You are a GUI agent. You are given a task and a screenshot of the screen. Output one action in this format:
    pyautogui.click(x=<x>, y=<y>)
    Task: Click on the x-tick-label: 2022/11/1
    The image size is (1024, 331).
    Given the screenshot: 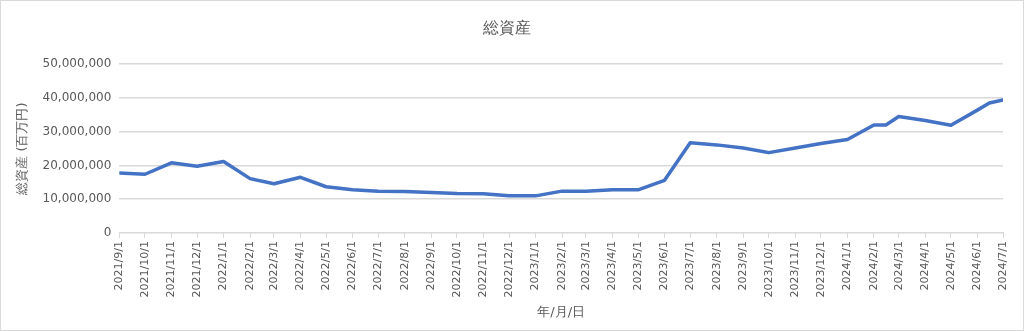 What is the action you would take?
    pyautogui.click(x=483, y=269)
    